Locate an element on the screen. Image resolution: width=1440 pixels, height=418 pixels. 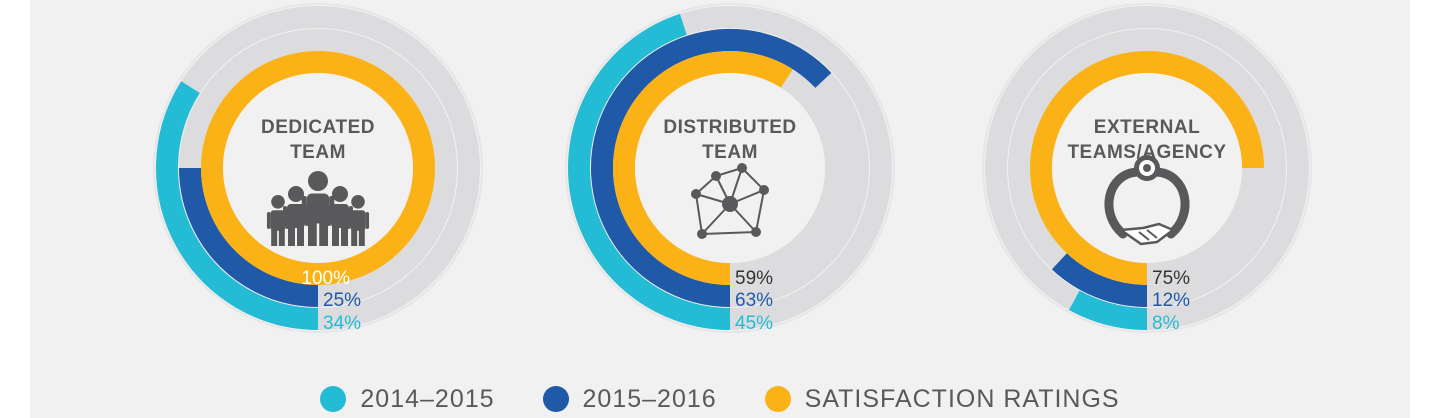
legend-item-2015-2016: 2015–2016 is located at coordinates (629, 399).